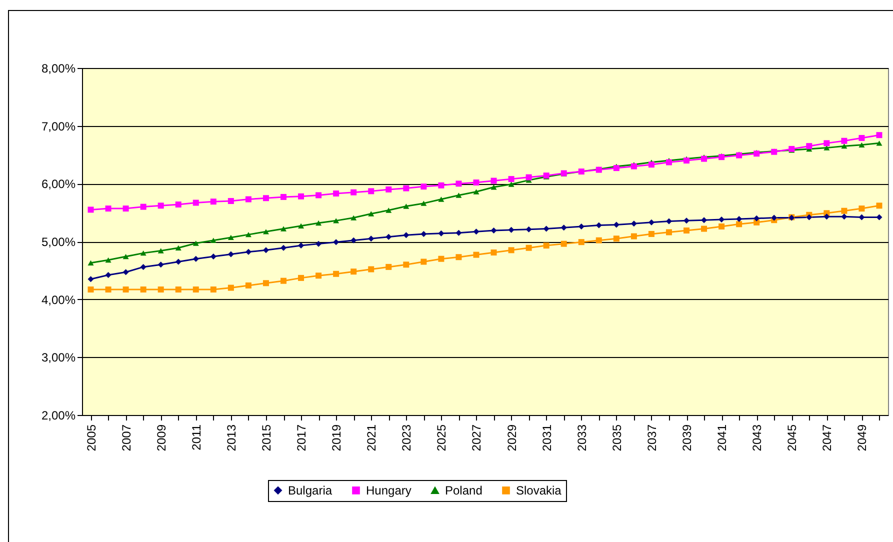 This screenshot has width=893, height=542. What do you see at coordinates (196, 437) in the screenshot?
I see `x-tick-label: 2011` at bounding box center [196, 437].